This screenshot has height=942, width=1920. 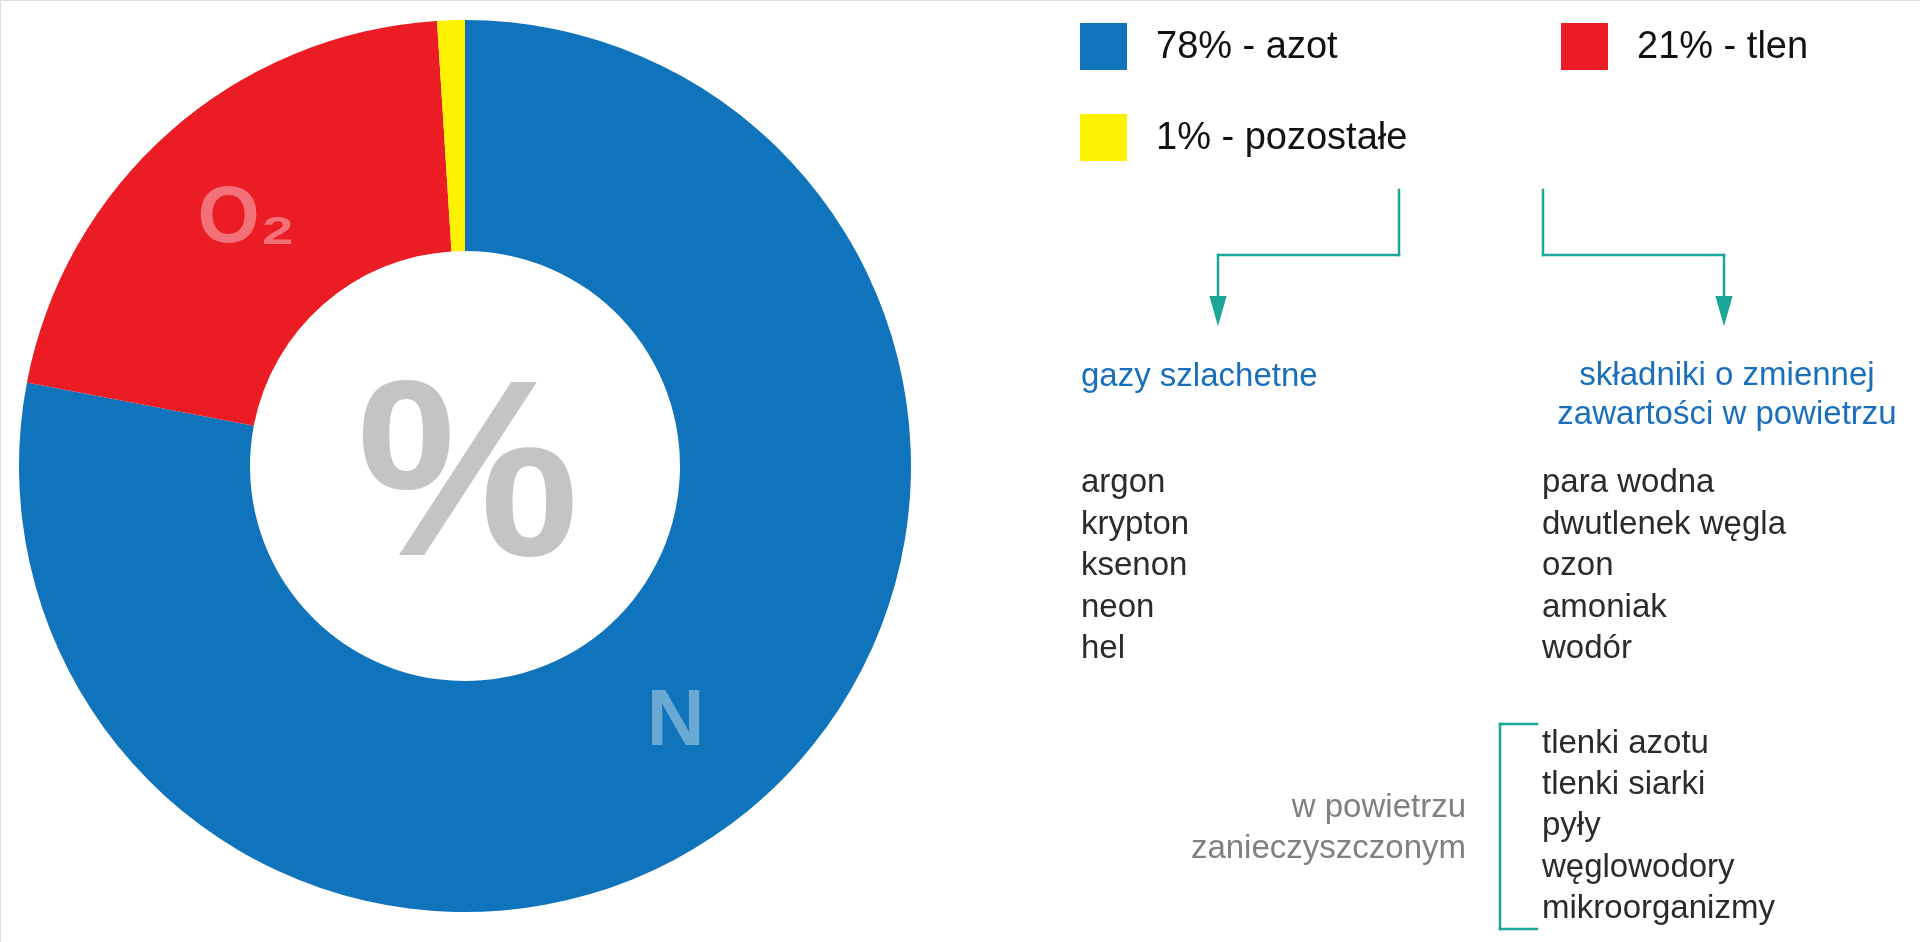 What do you see at coordinates (451, 136) in the screenshot?
I see `donut-slice` at bounding box center [451, 136].